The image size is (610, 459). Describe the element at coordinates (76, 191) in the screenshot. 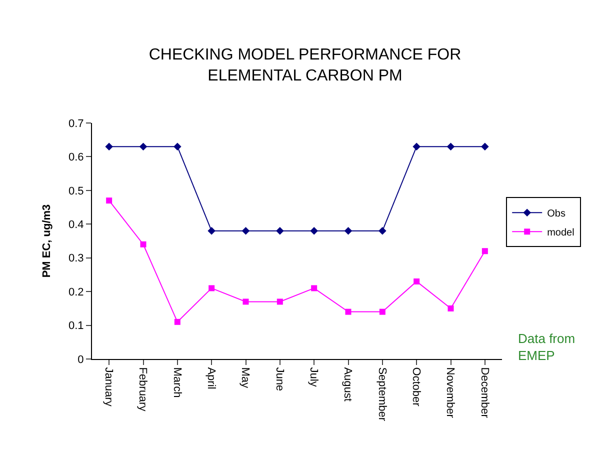

I see `y-tick-label: 0.5` at that location.